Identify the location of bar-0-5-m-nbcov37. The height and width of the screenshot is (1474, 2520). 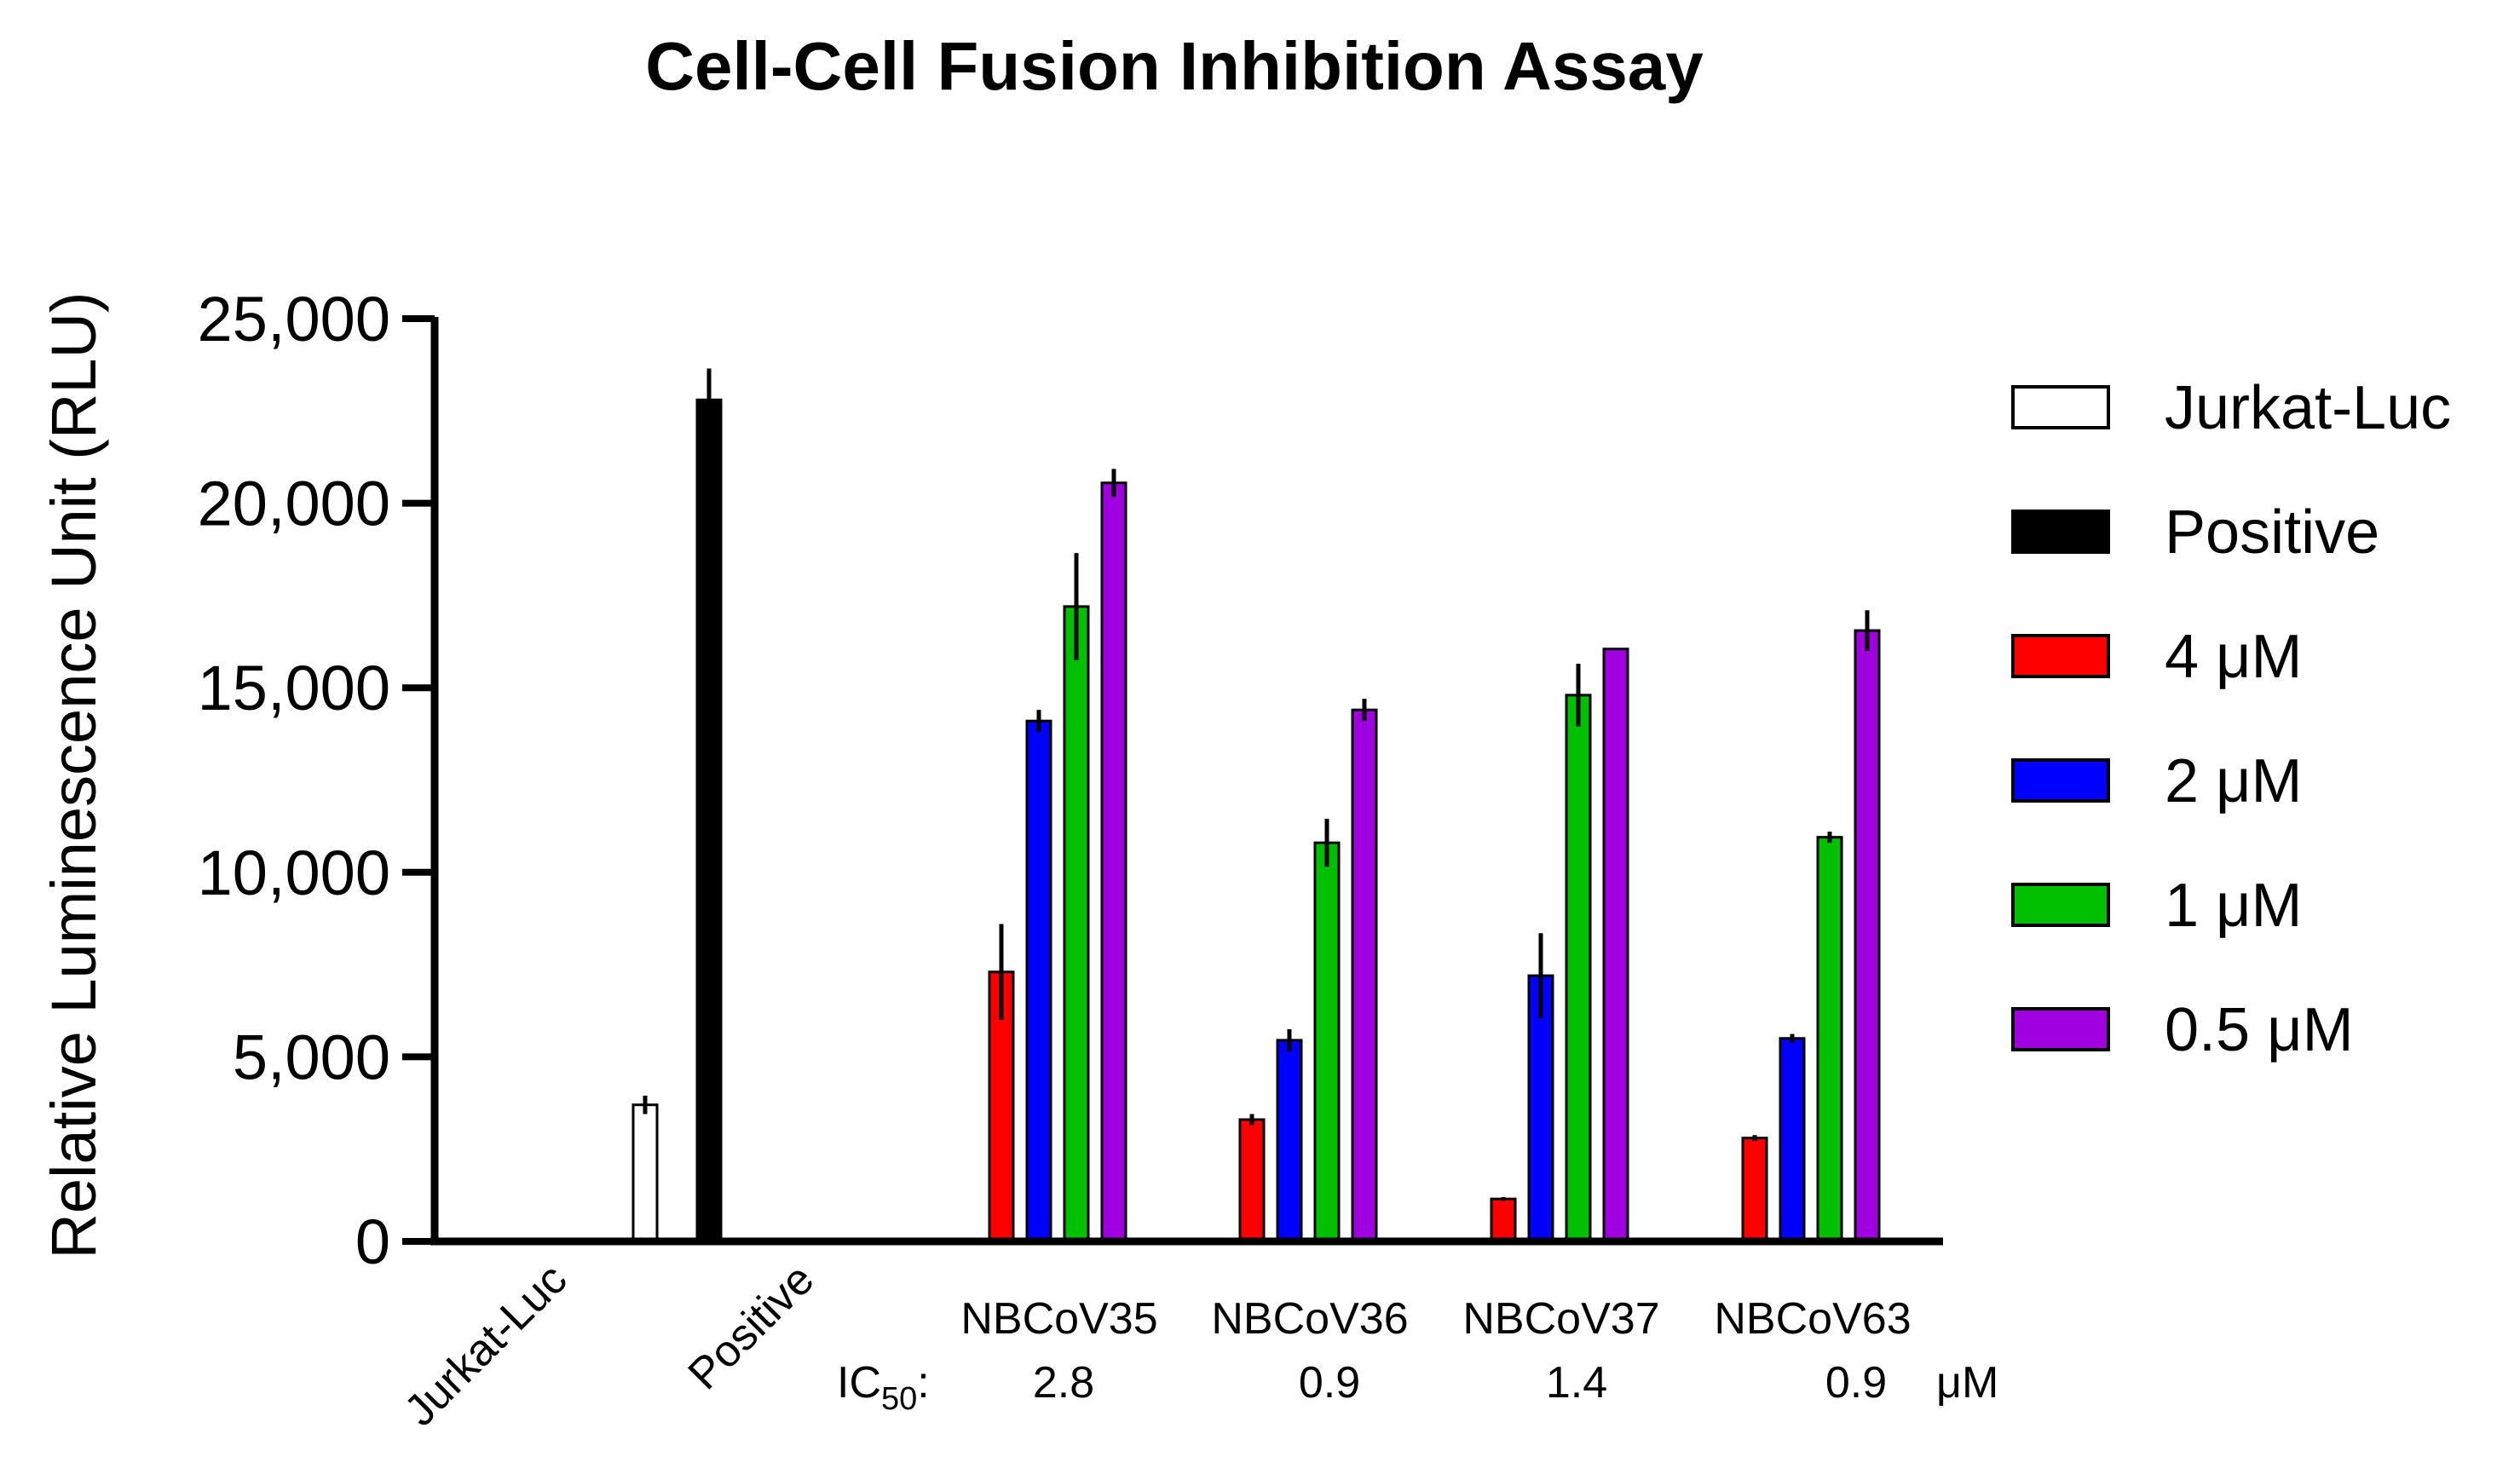
(1616, 946).